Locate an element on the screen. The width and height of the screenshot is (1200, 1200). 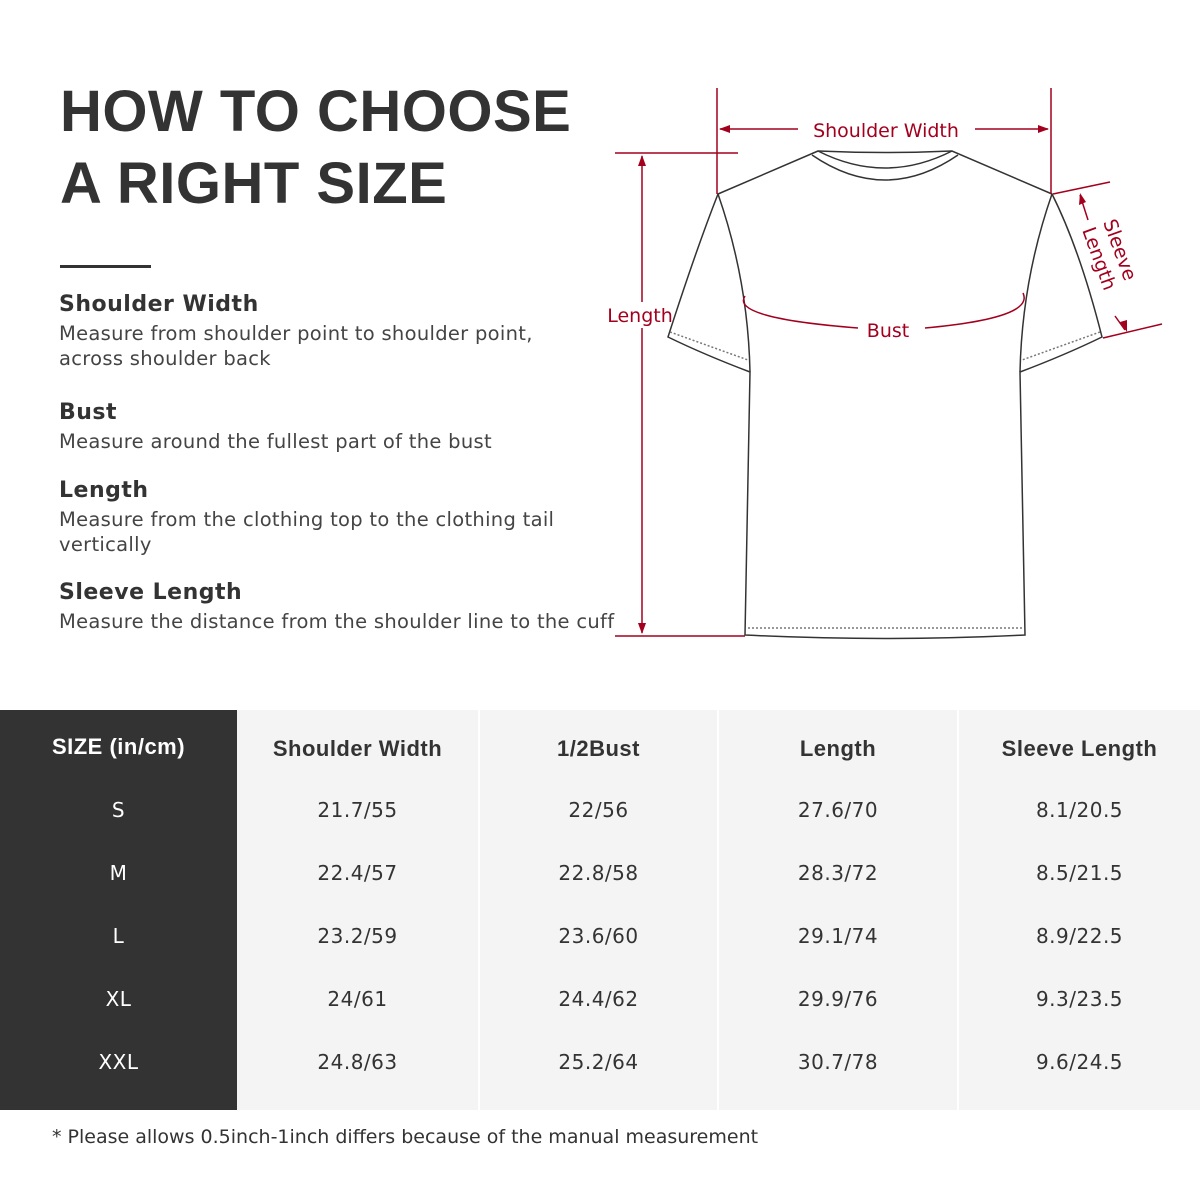
cell-sleeve-length: 9.3/23.5 is located at coordinates (1079, 999).